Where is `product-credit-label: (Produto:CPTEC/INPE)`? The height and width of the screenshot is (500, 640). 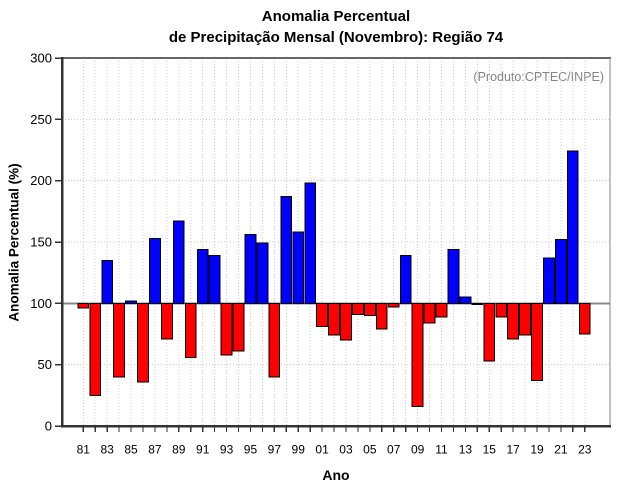 product-credit-label: (Produto:CPTEC/INPE) is located at coordinates (538, 77).